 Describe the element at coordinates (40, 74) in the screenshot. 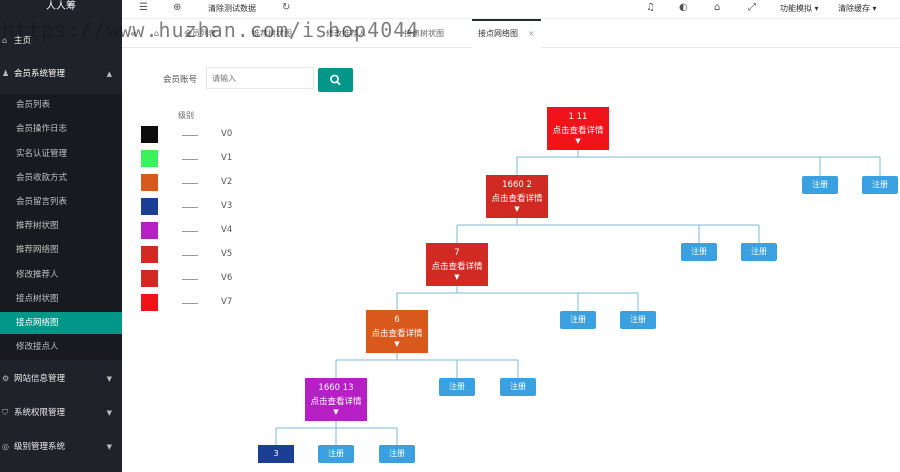

I see `sidebar-group-label: 会员系统管理` at that location.